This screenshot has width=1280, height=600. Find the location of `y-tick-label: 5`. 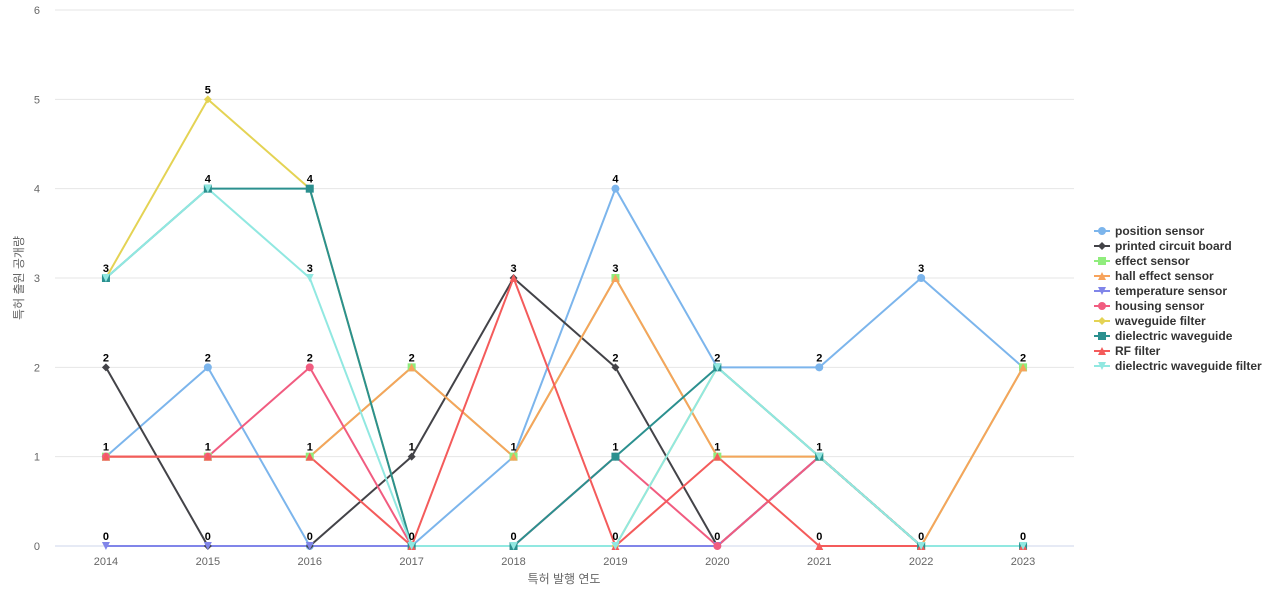

y-tick-label: 5 is located at coordinates (37, 100).